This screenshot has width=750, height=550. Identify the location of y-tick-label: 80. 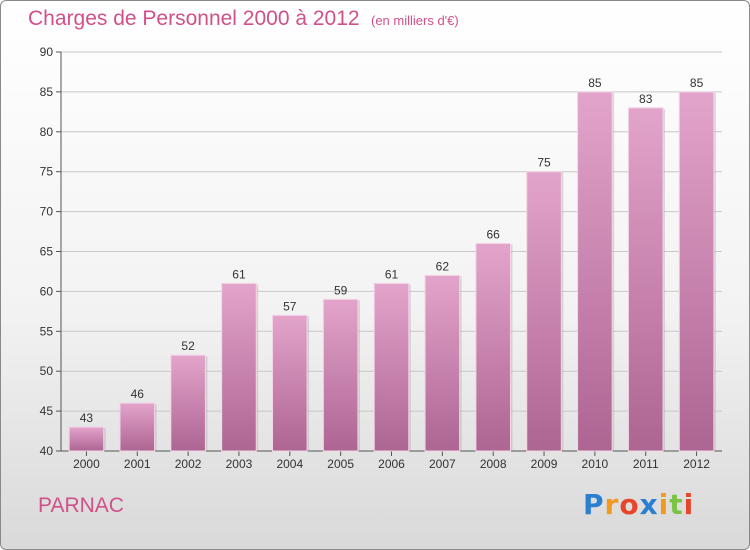
(47, 132).